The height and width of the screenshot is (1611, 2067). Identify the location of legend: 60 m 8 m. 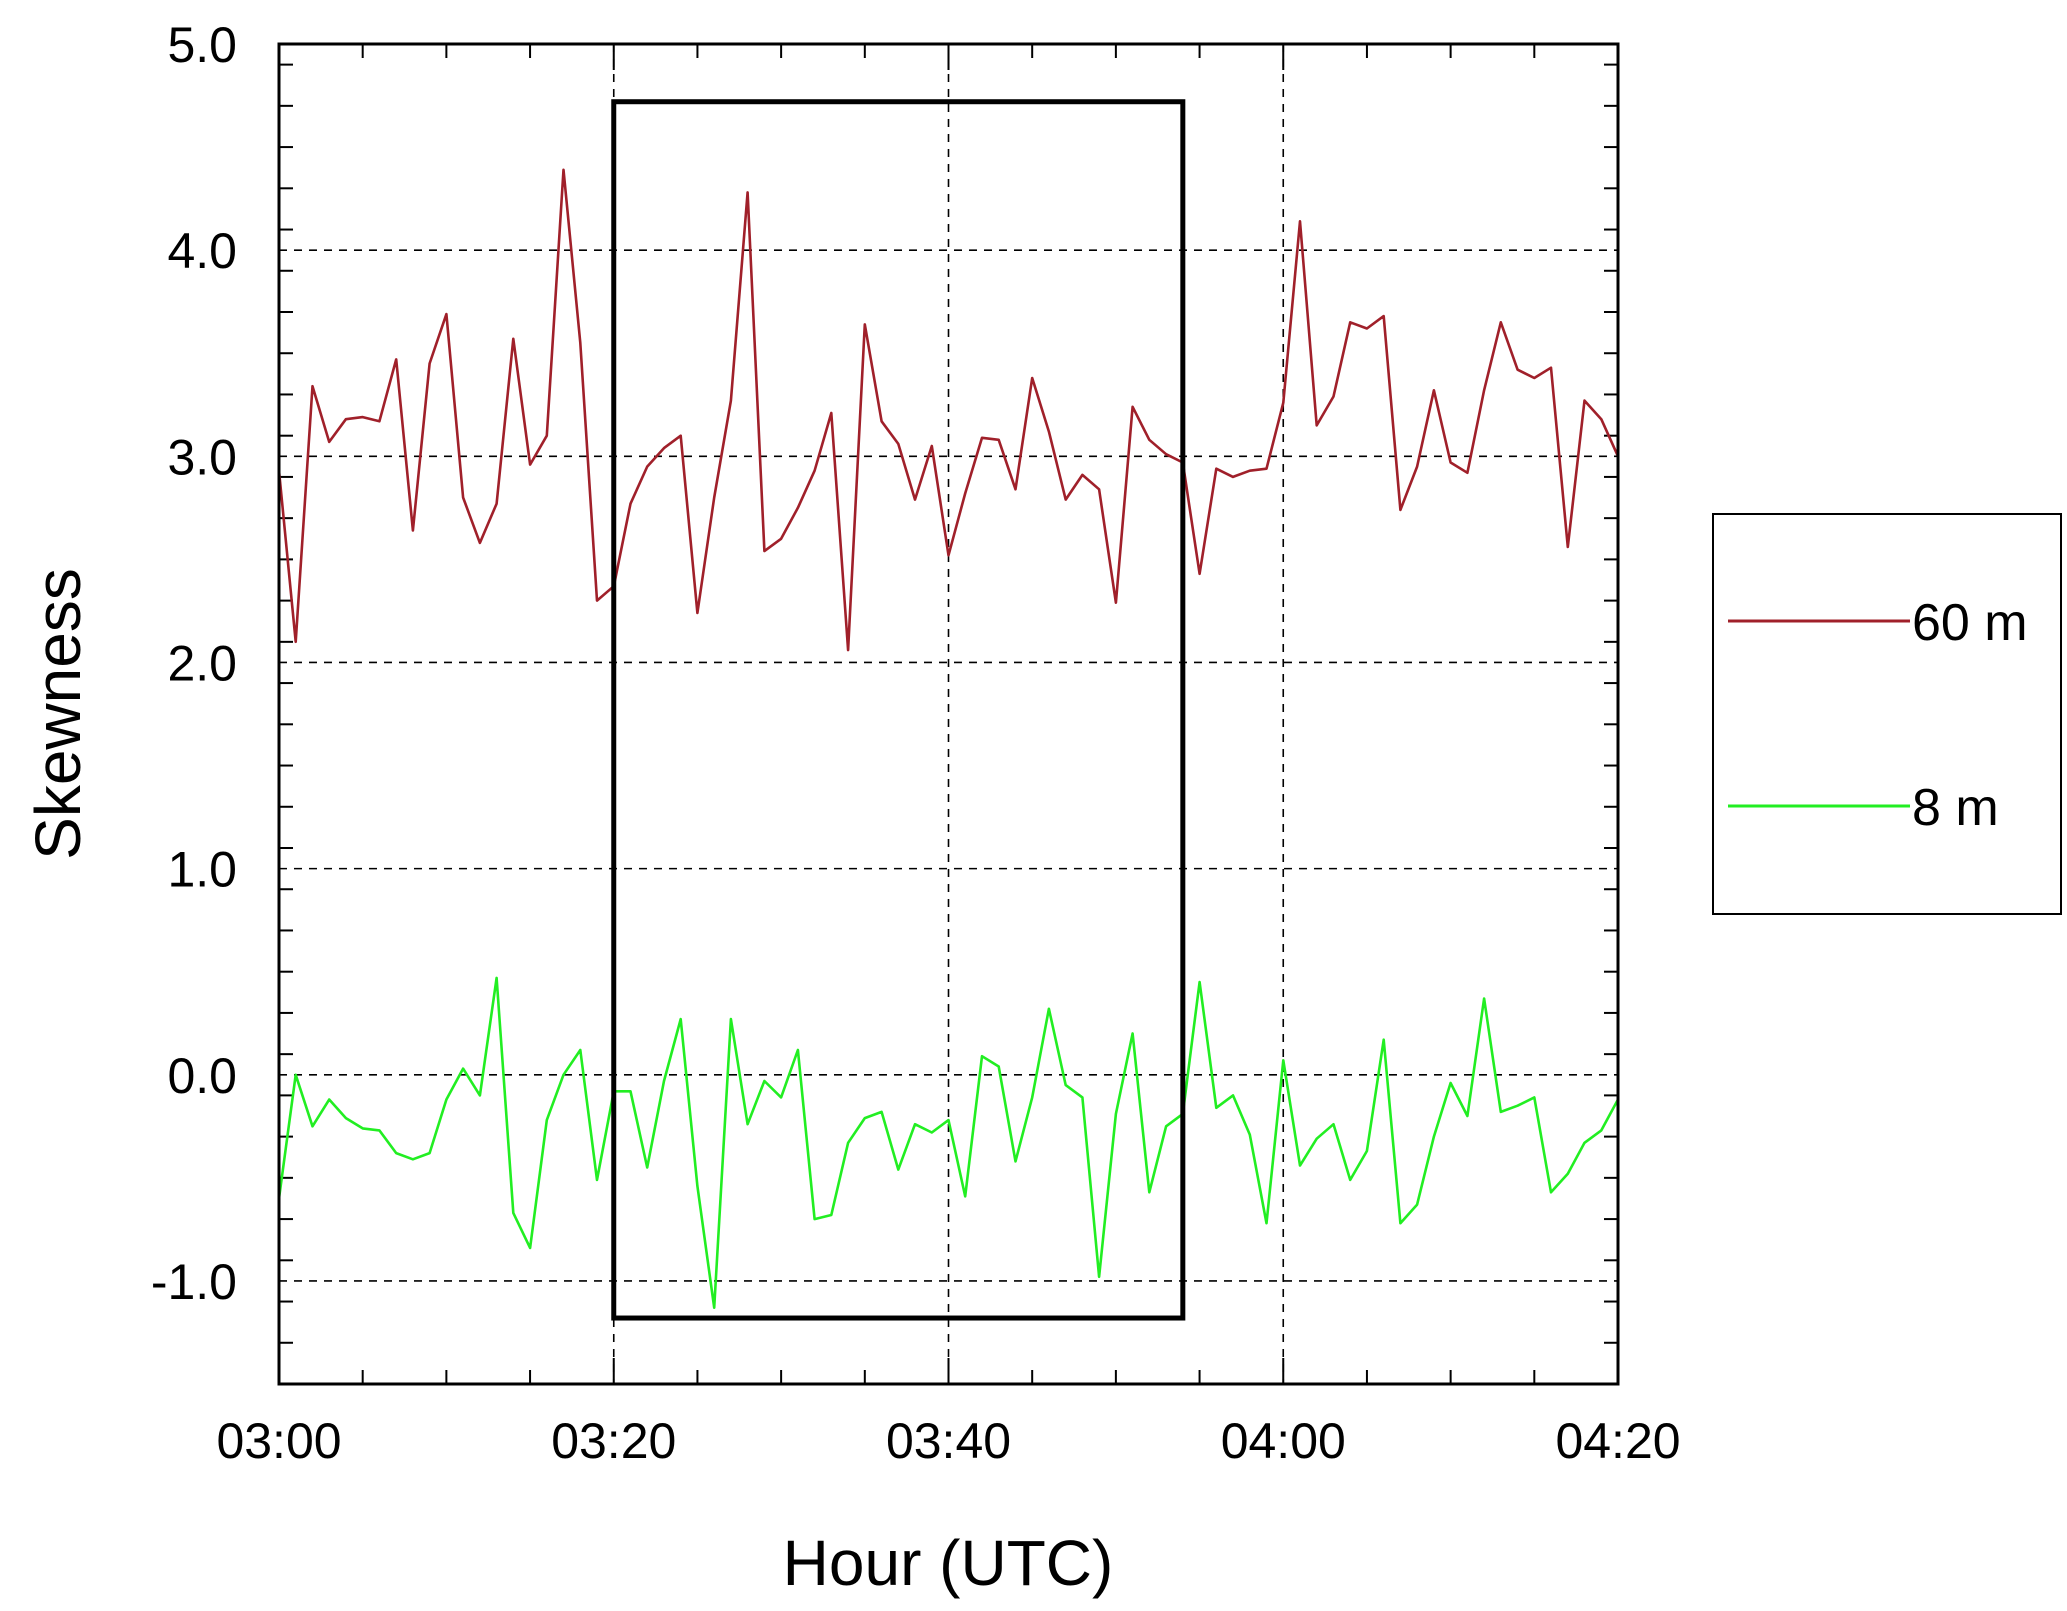
(1887, 714).